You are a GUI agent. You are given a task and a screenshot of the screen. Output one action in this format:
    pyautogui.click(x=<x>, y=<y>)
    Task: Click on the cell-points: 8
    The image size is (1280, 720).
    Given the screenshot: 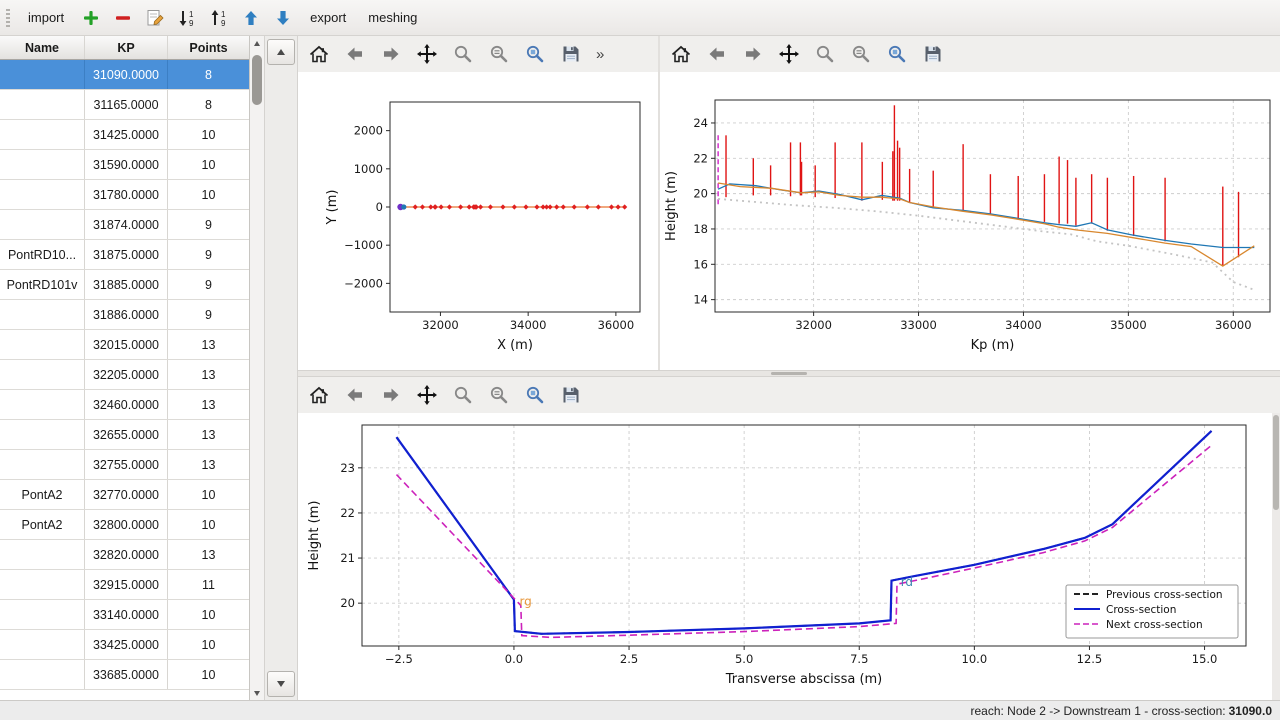 What is the action you would take?
    pyautogui.click(x=208, y=74)
    